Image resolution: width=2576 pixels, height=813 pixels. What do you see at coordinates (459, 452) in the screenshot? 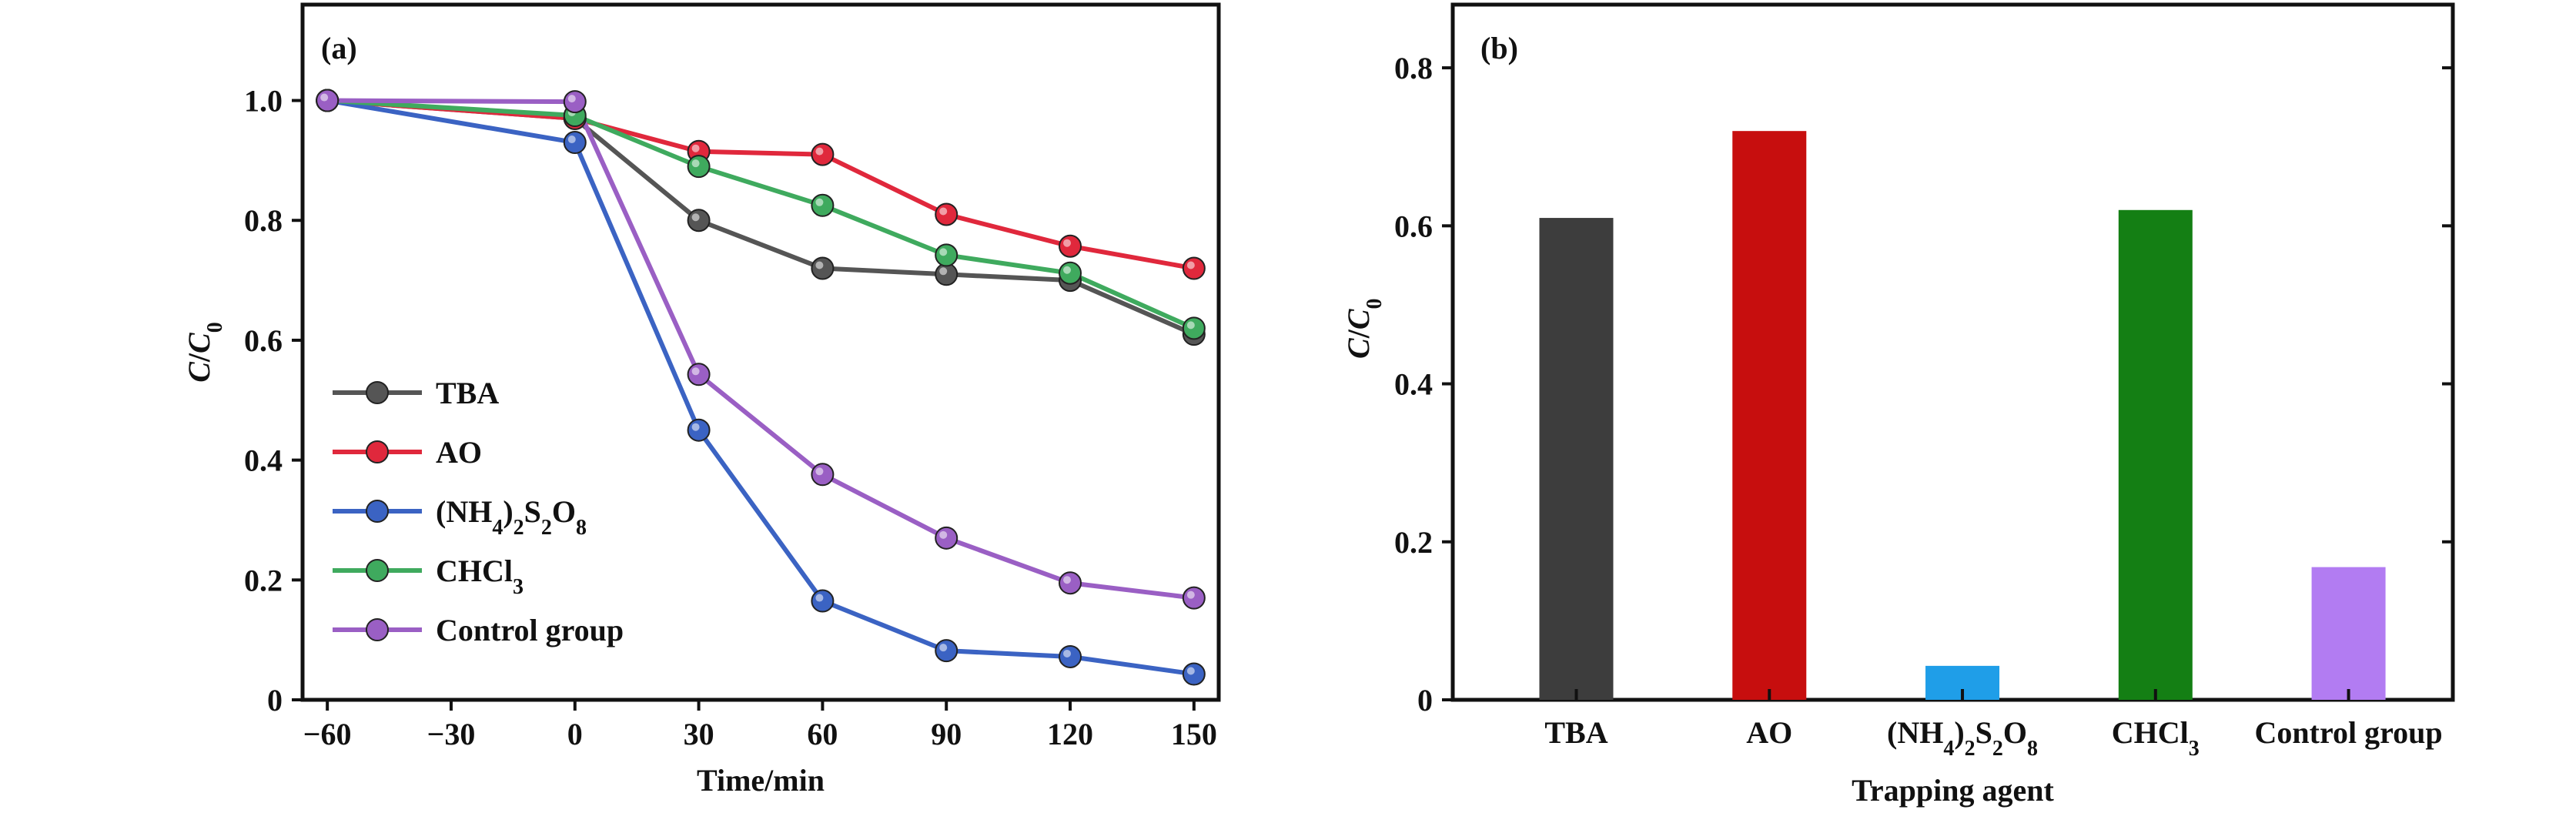
I see `legend-entry: AO` at bounding box center [459, 452].